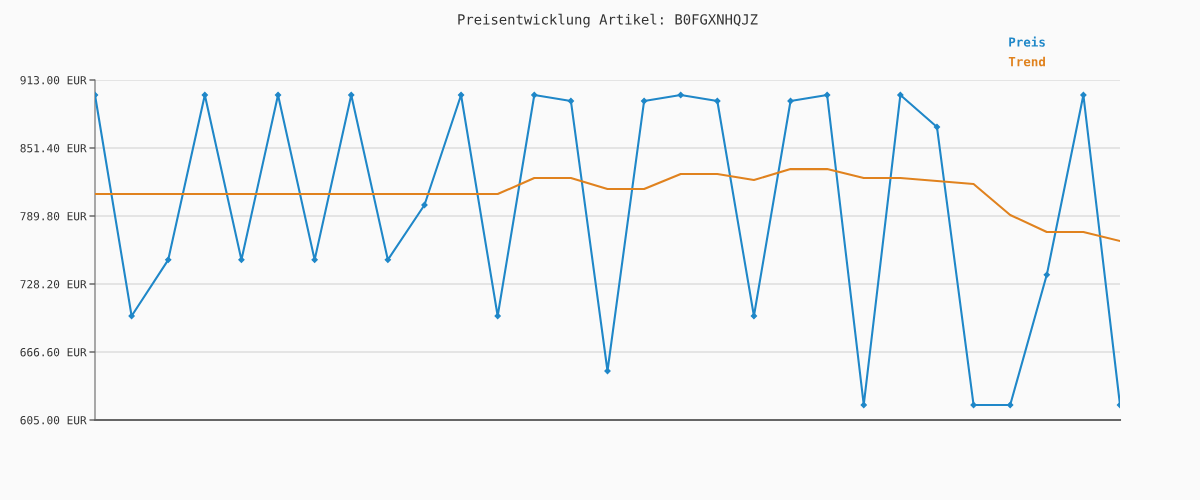 Image resolution: width=1200 pixels, height=500 pixels. I want to click on y-tick-label: 605.00 EUR, so click(53, 420).